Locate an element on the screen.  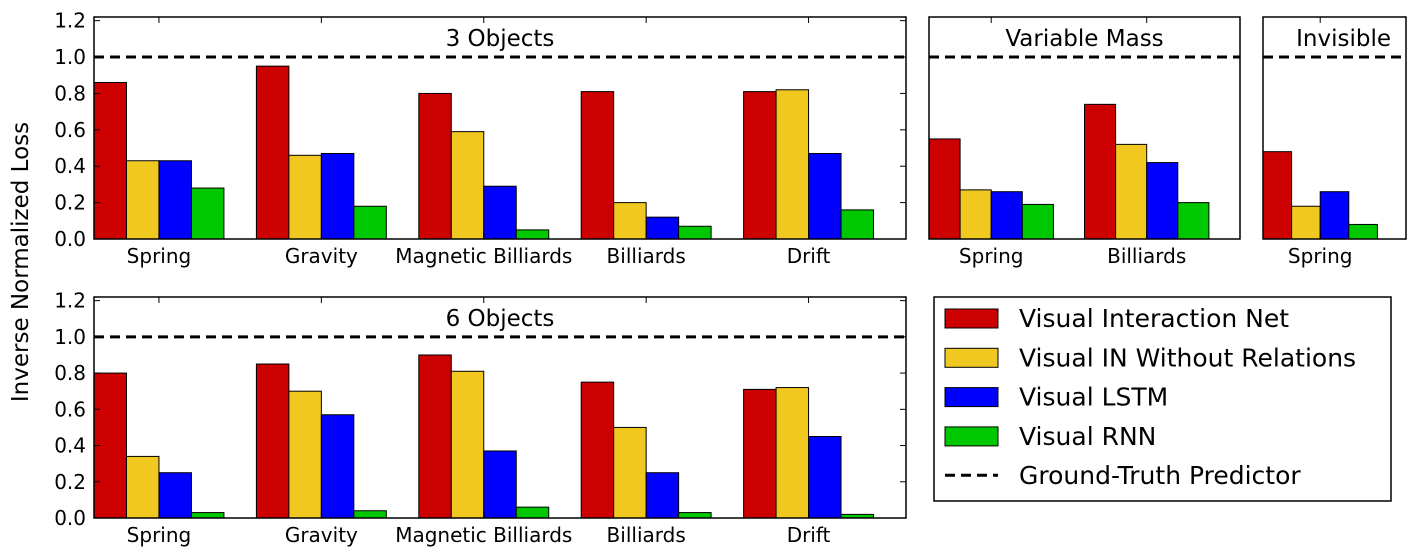
bar-varmass-visual-rnn-billiards is located at coordinates (1193, 221).